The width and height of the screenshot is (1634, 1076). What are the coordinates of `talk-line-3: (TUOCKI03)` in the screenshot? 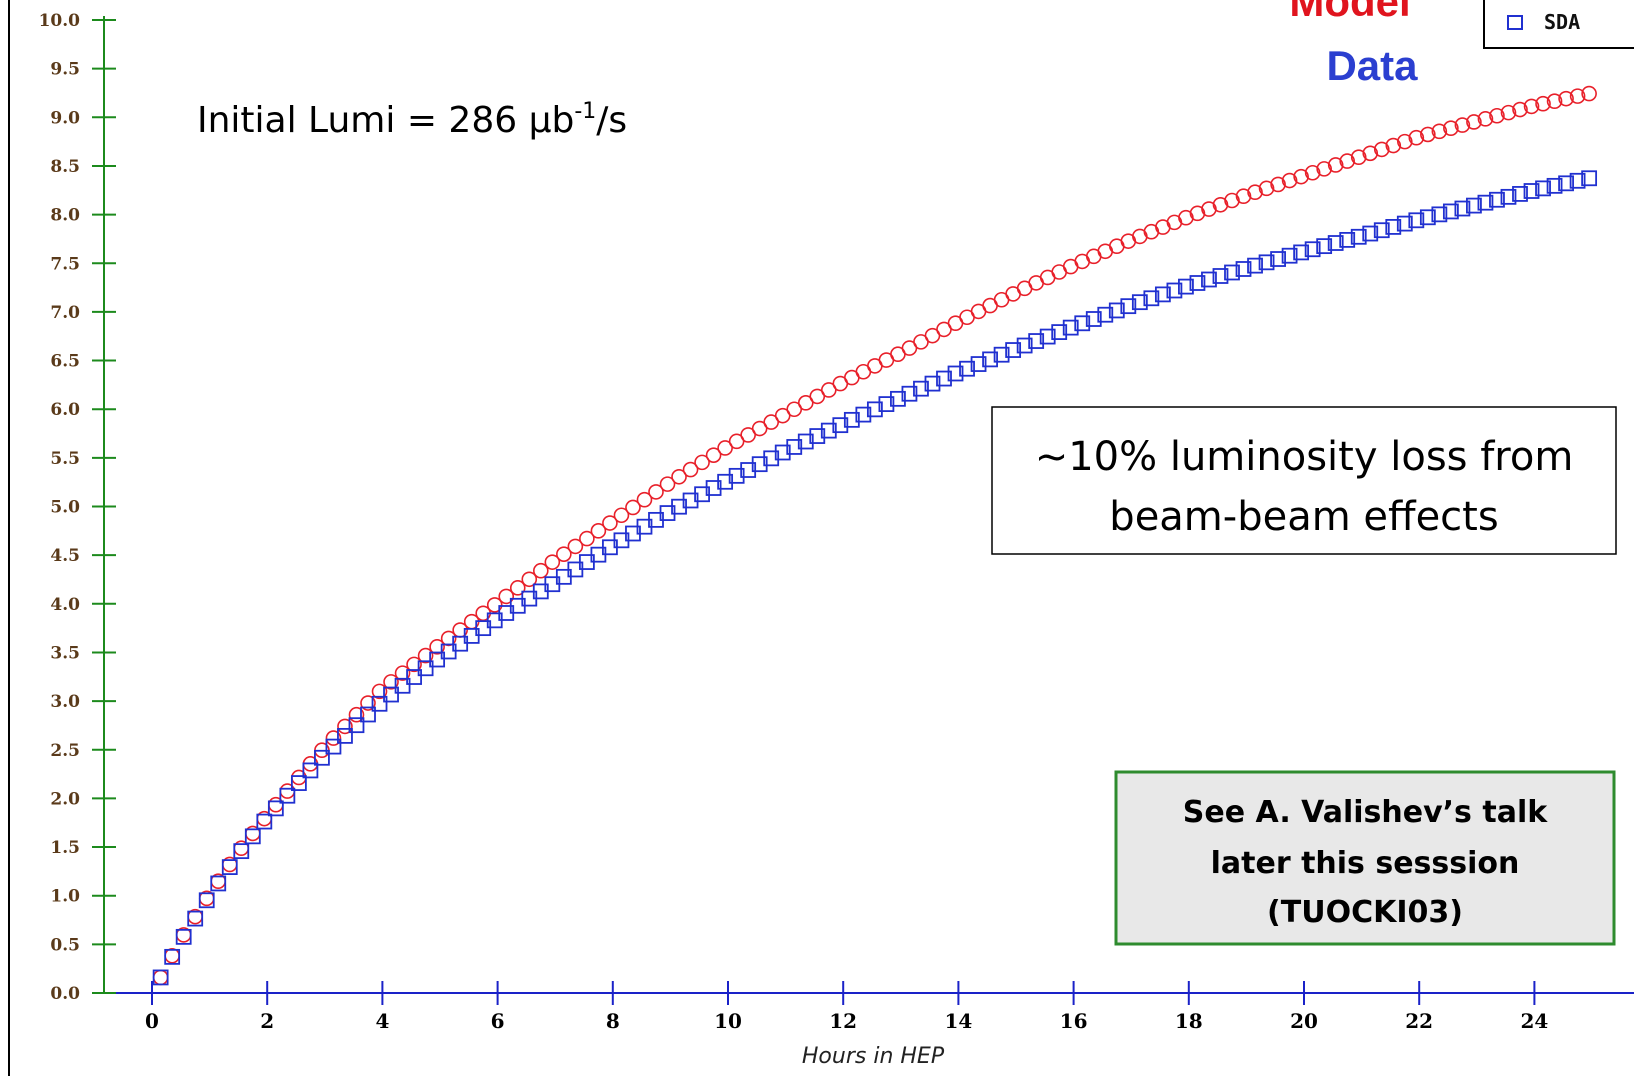 It's located at (1365, 912).